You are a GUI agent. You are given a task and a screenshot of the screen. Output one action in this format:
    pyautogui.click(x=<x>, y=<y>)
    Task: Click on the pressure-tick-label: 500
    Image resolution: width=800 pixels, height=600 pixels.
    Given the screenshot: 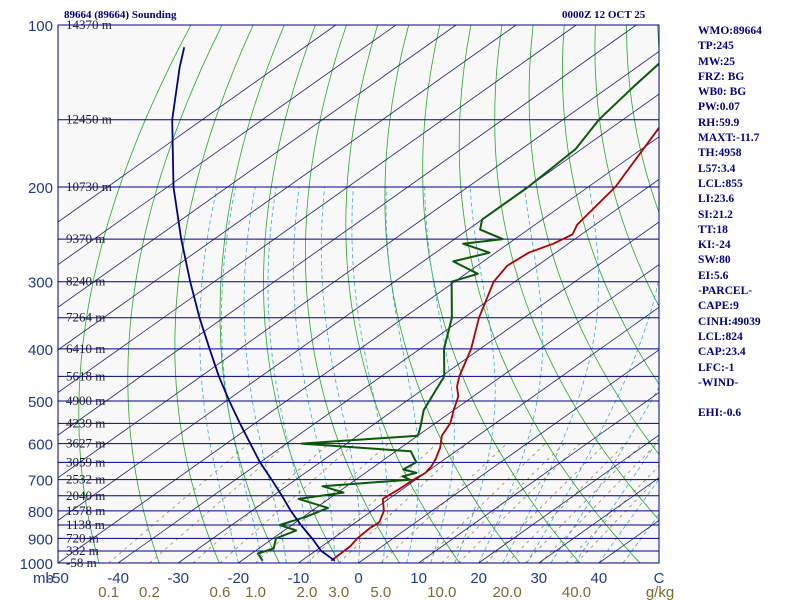 What is the action you would take?
    pyautogui.click(x=40, y=402)
    